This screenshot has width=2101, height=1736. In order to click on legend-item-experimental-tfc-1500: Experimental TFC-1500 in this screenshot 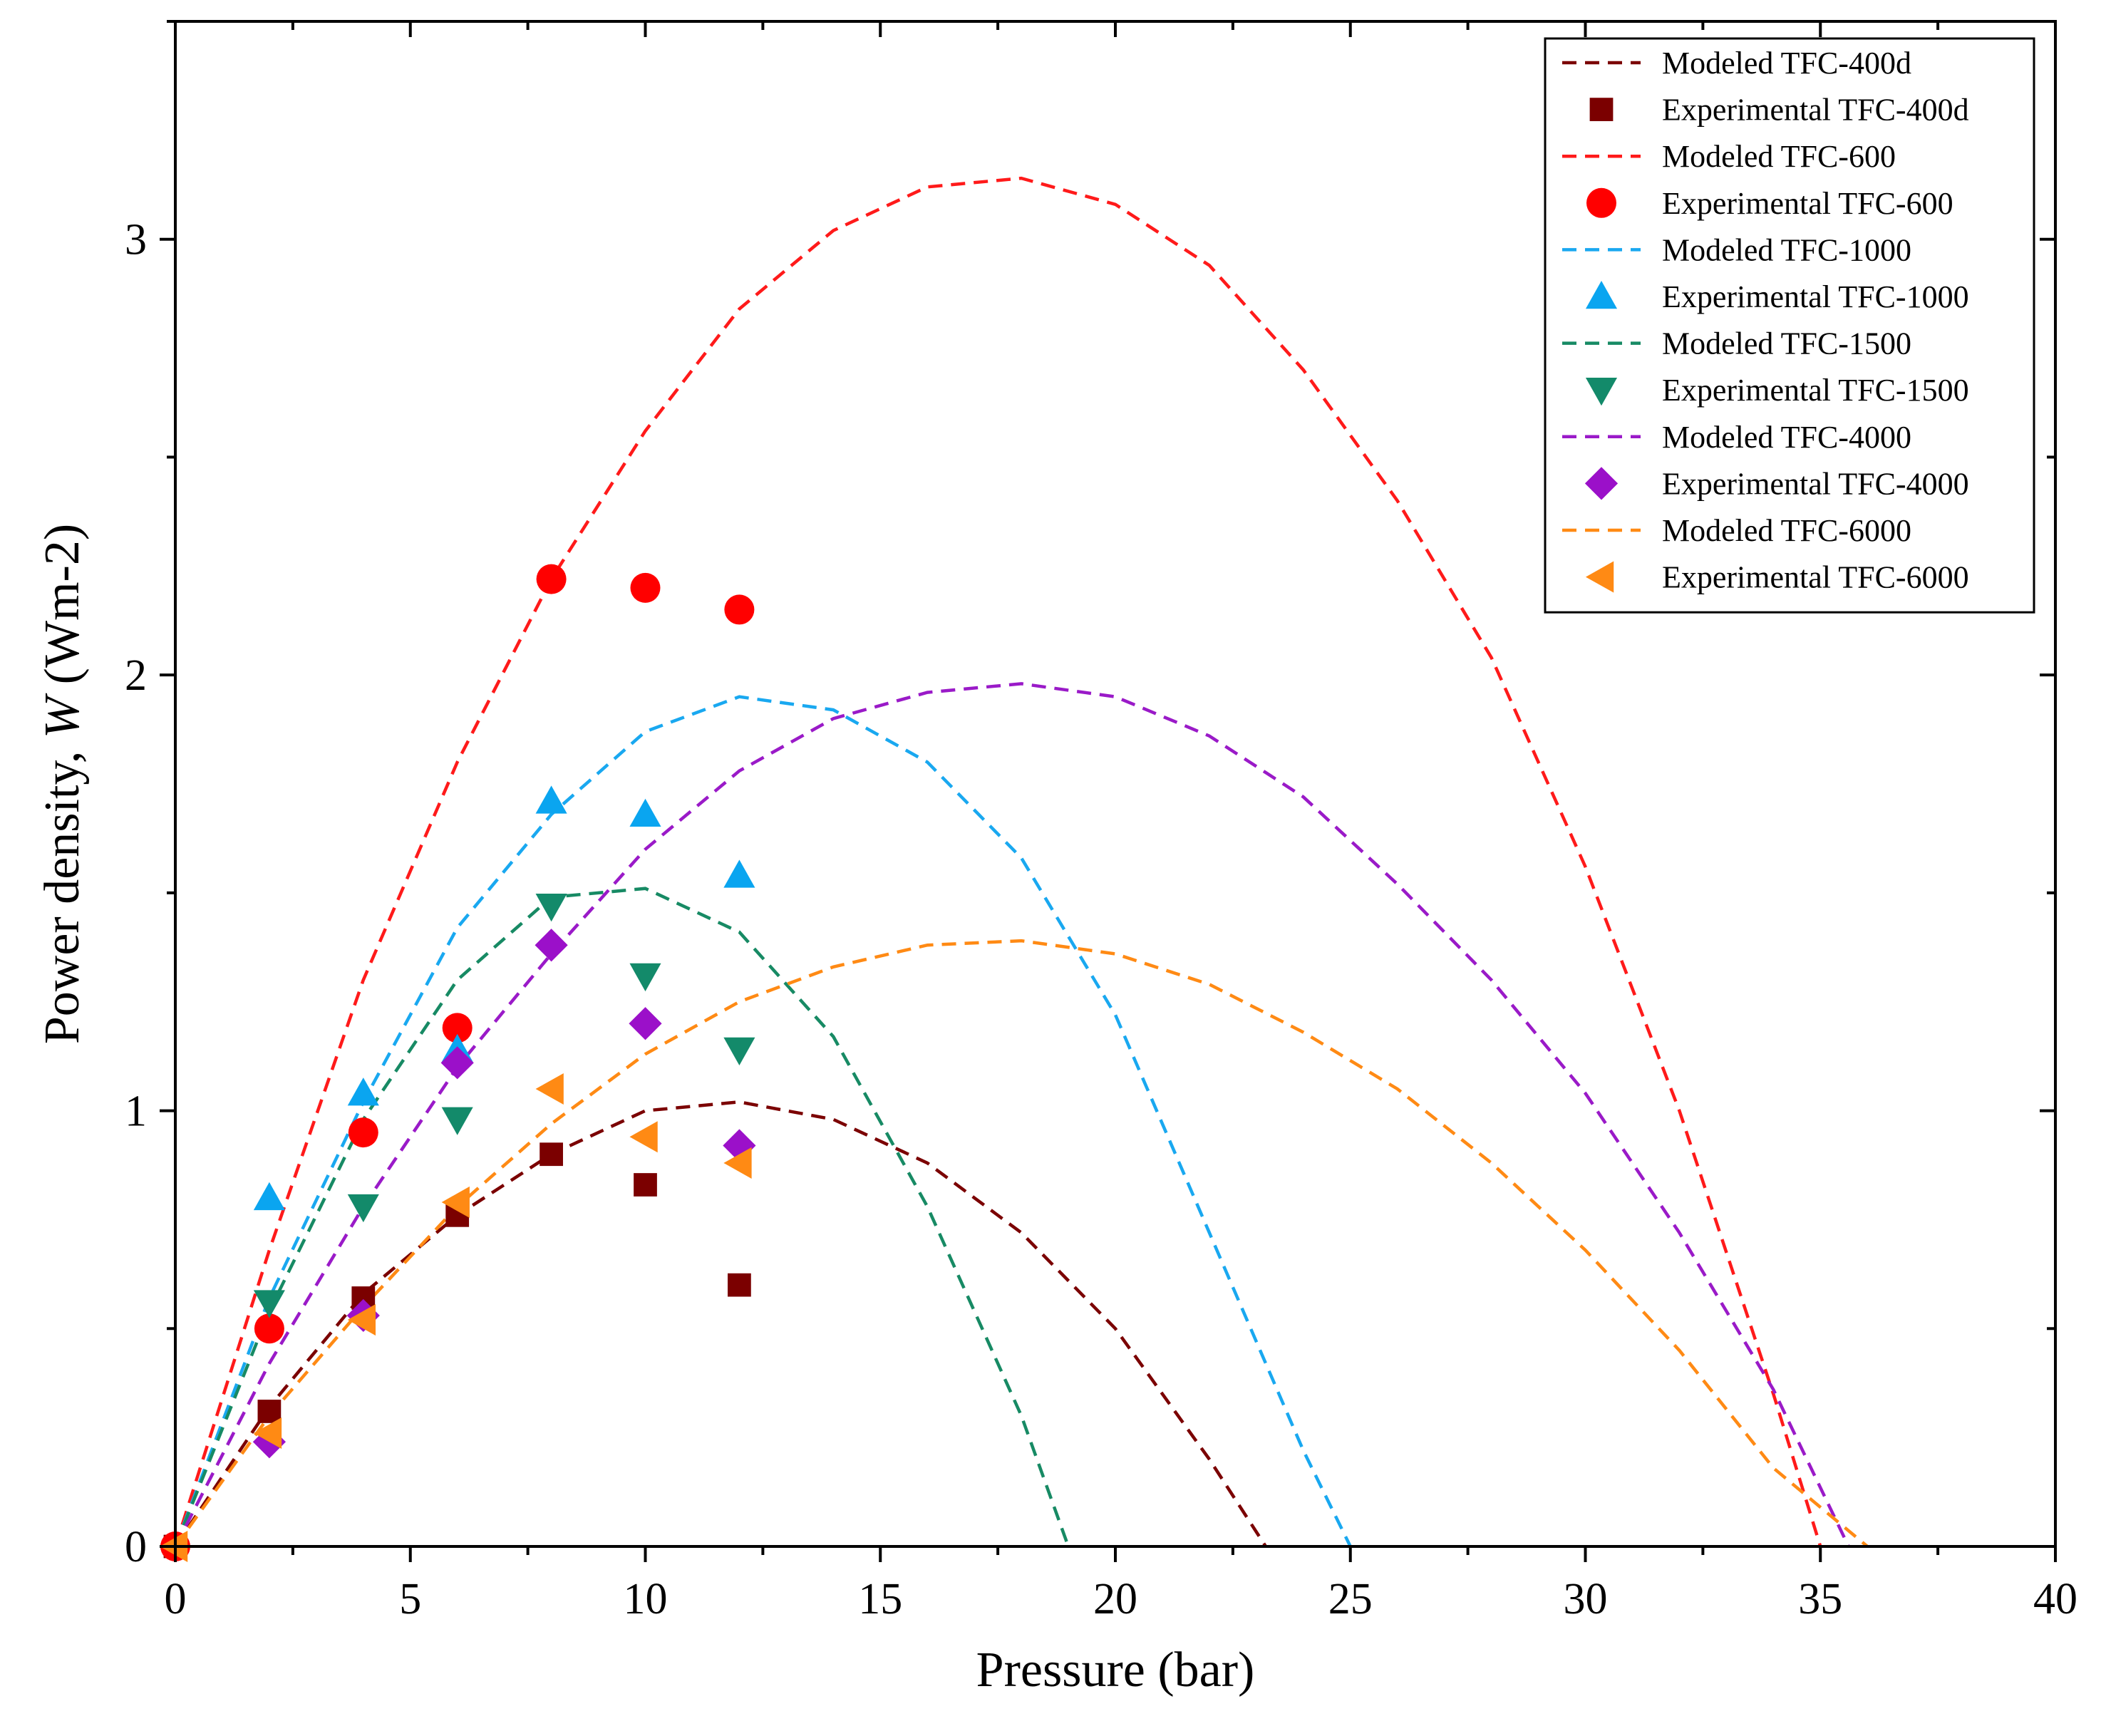, I will do `click(1777, 391)`.